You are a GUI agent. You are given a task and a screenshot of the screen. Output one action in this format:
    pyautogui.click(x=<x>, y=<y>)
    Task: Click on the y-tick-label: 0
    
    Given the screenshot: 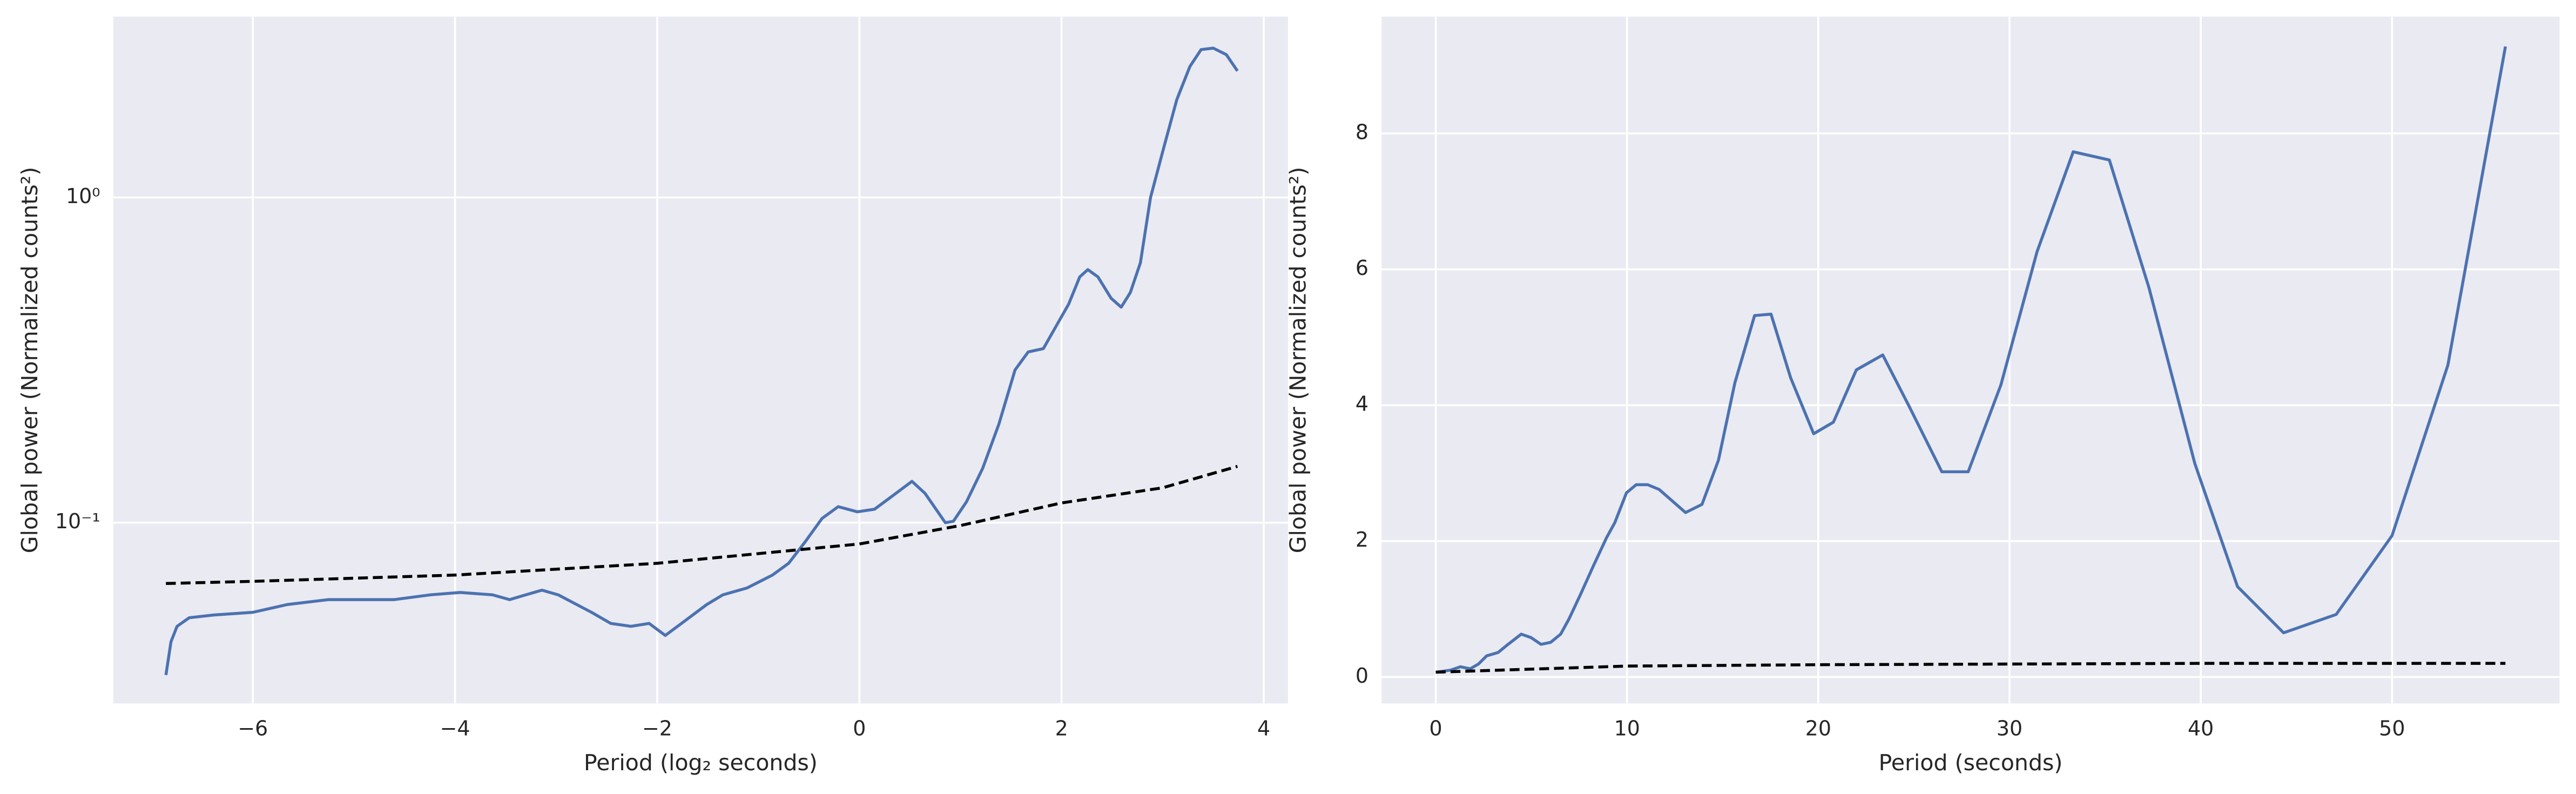 What is the action you would take?
    pyautogui.click(x=1362, y=676)
    